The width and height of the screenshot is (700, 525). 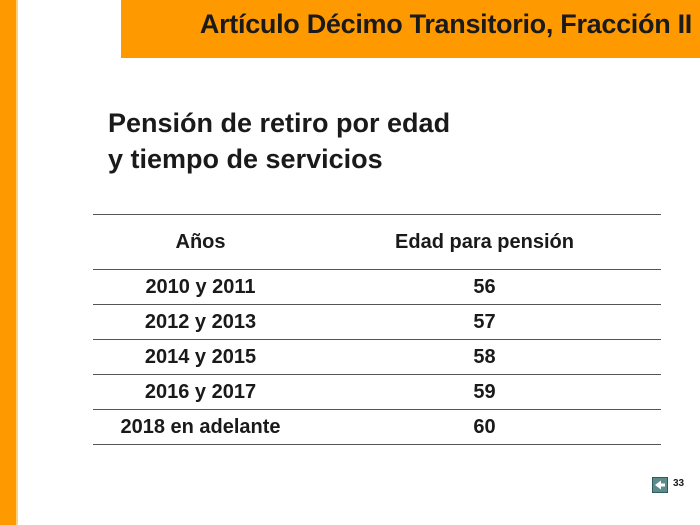 I want to click on cell-years: 2016 y 2017, so click(x=200, y=391).